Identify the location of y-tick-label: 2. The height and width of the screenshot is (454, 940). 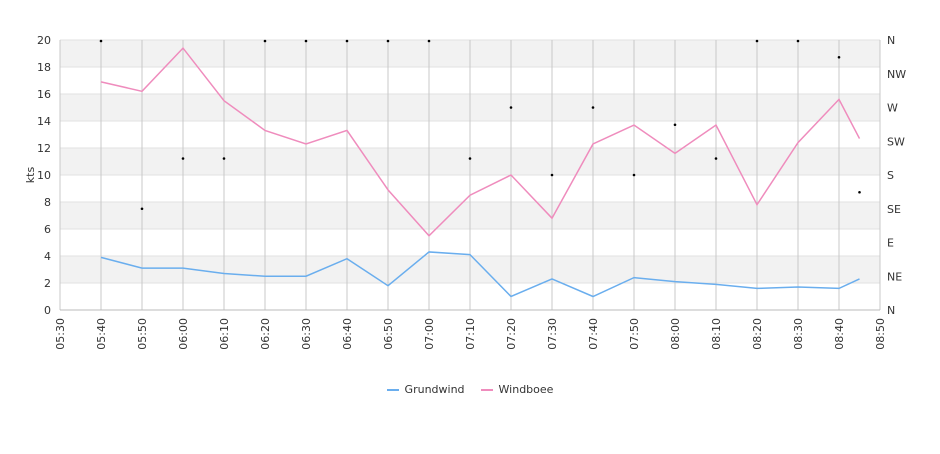
(47, 283).